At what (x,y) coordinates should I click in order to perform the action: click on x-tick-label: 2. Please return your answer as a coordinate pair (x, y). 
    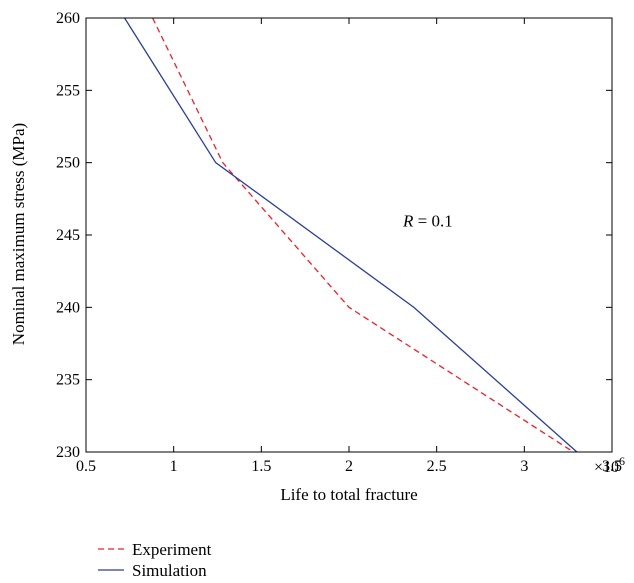
    Looking at the image, I should click on (349, 466).